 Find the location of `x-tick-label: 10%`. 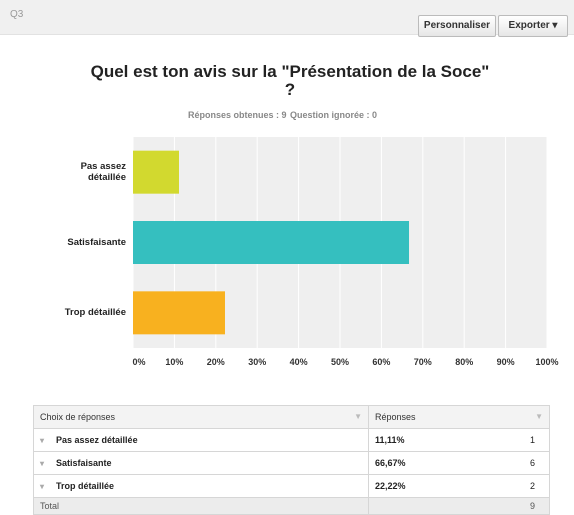

x-tick-label: 10% is located at coordinates (174, 362).